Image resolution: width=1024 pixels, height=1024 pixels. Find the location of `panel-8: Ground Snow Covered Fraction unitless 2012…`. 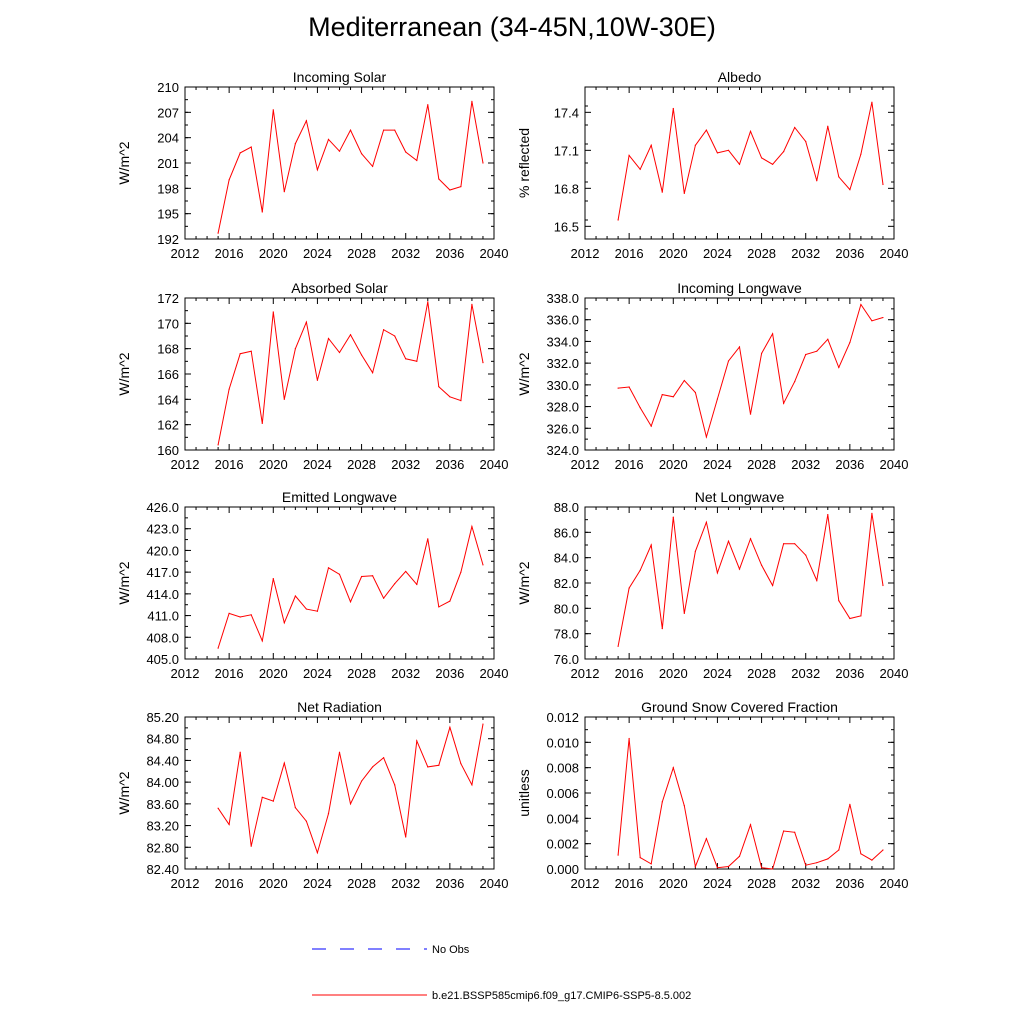

panel-8: Ground Snow Covered Fraction unitless 2012… is located at coordinates (712, 795).